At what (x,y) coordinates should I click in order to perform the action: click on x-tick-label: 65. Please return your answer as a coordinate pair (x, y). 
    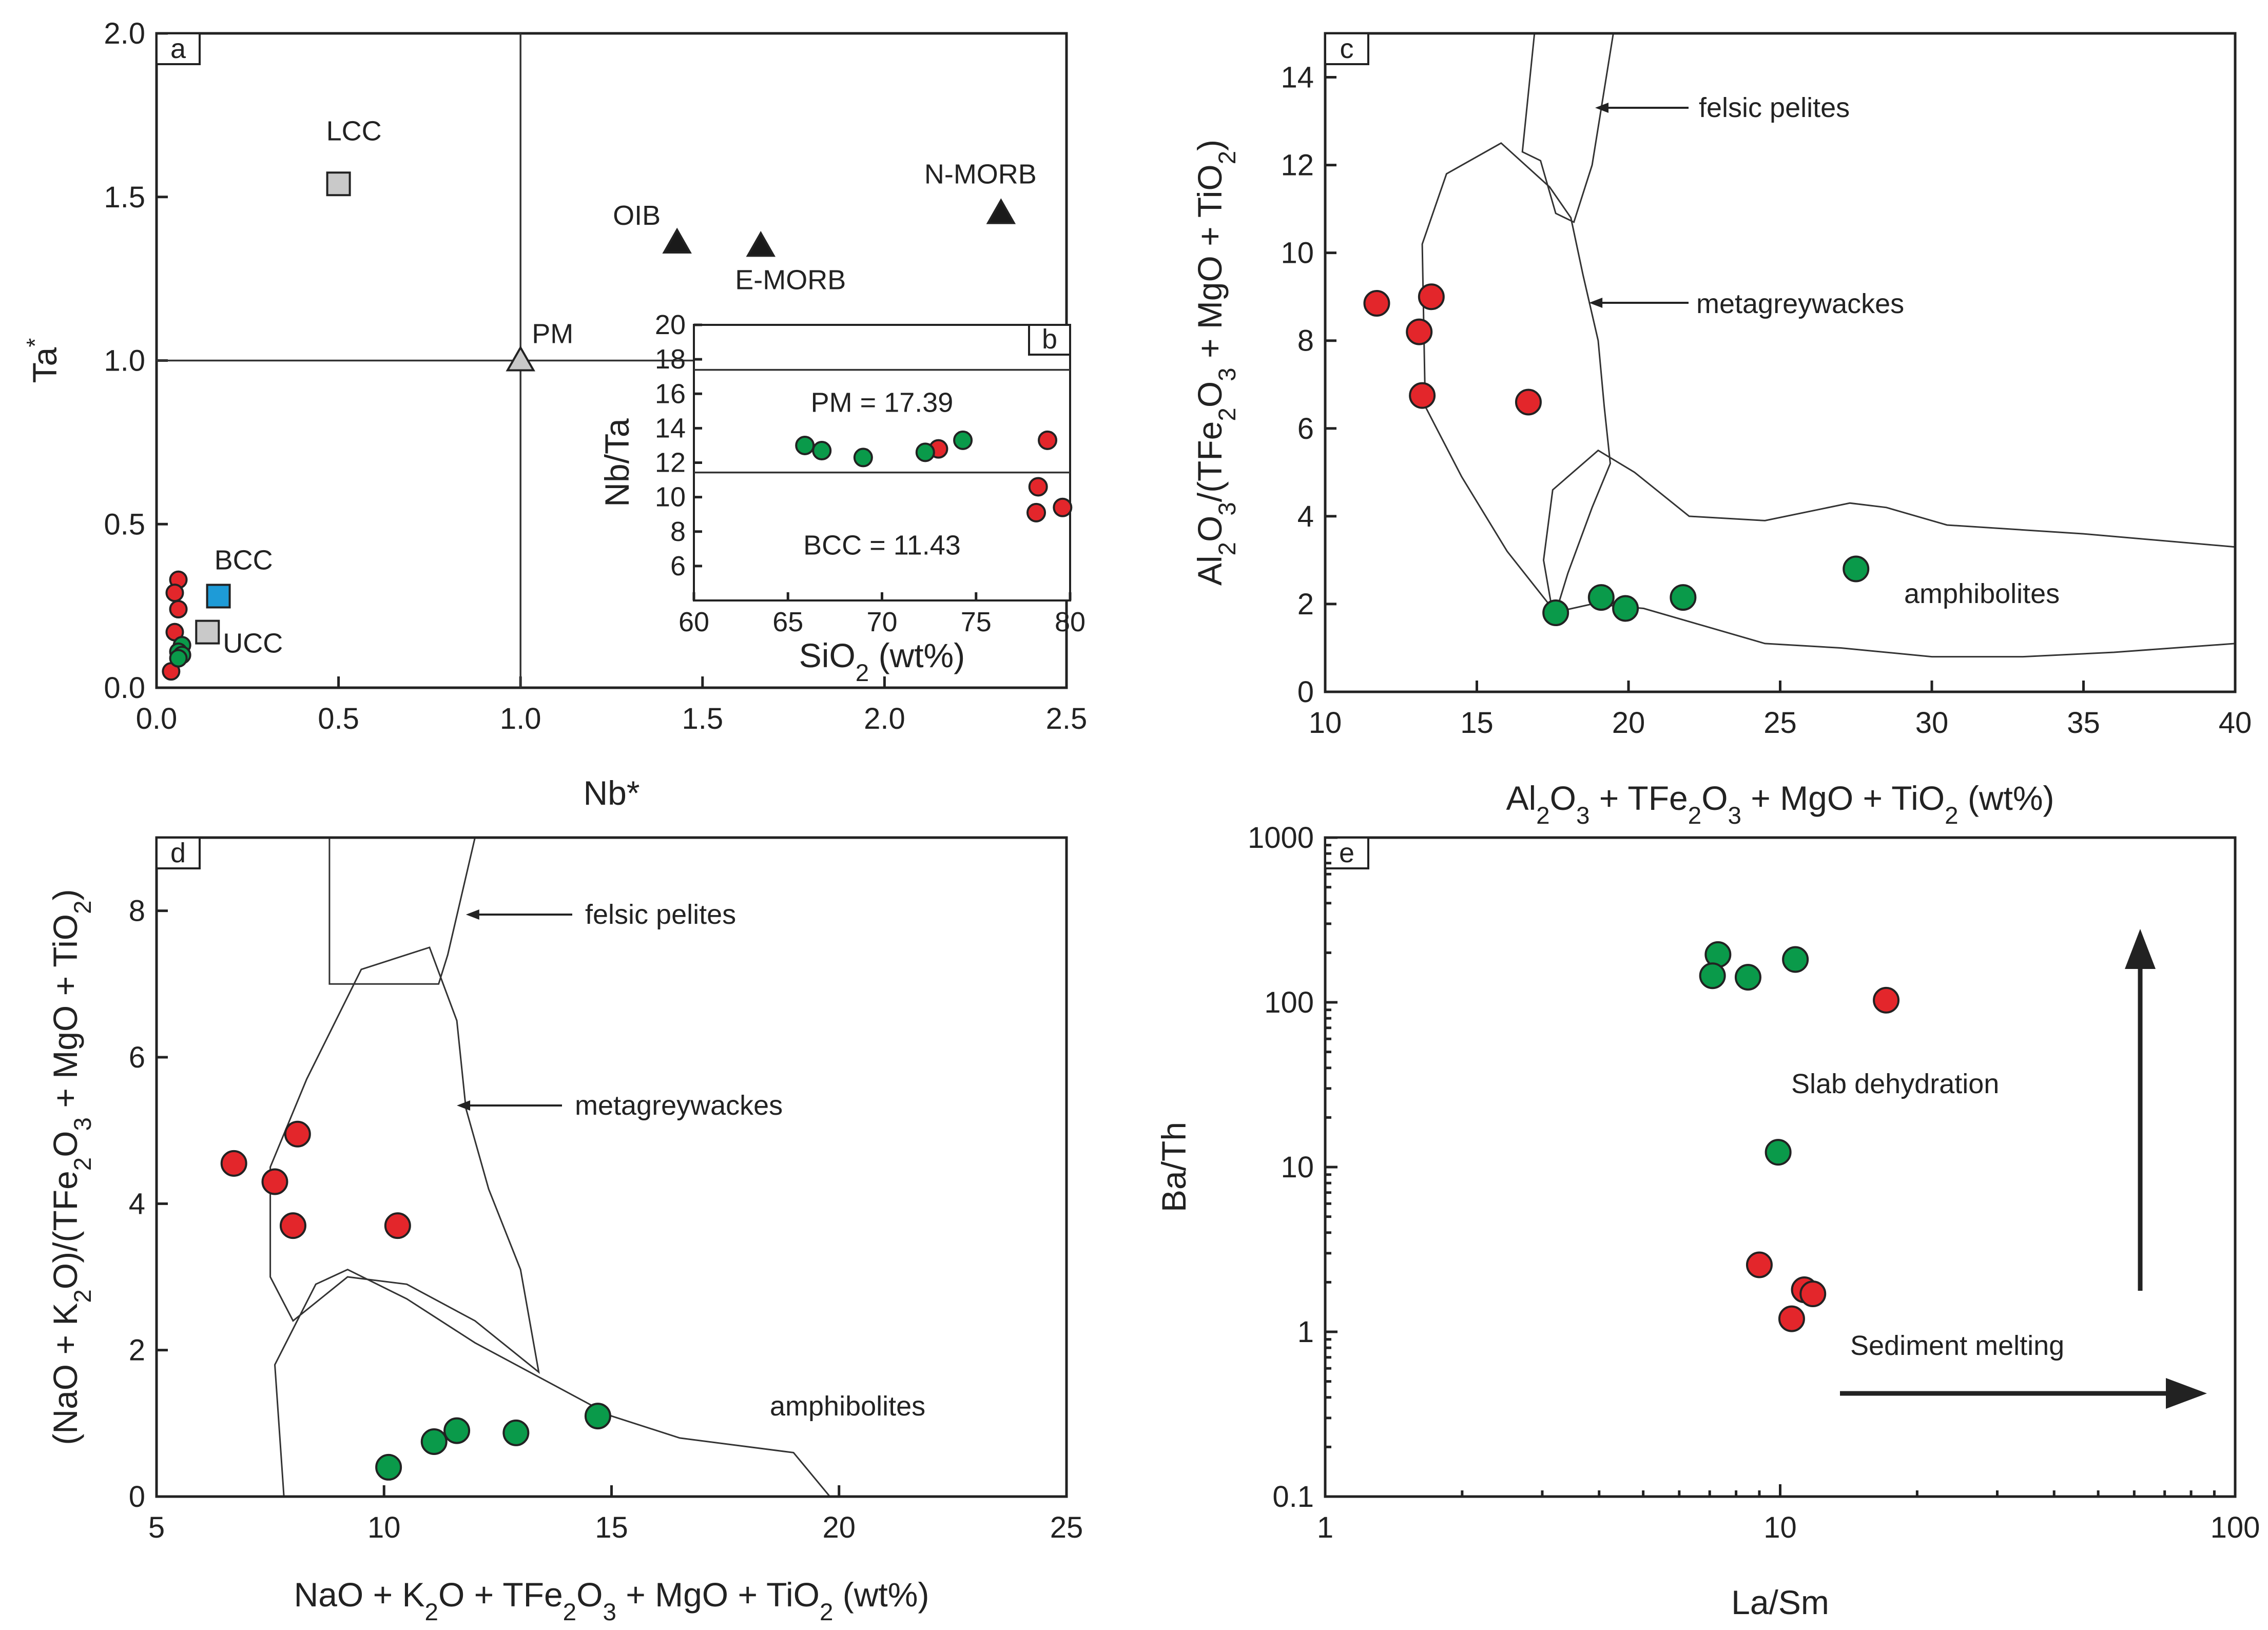
    Looking at the image, I should click on (788, 622).